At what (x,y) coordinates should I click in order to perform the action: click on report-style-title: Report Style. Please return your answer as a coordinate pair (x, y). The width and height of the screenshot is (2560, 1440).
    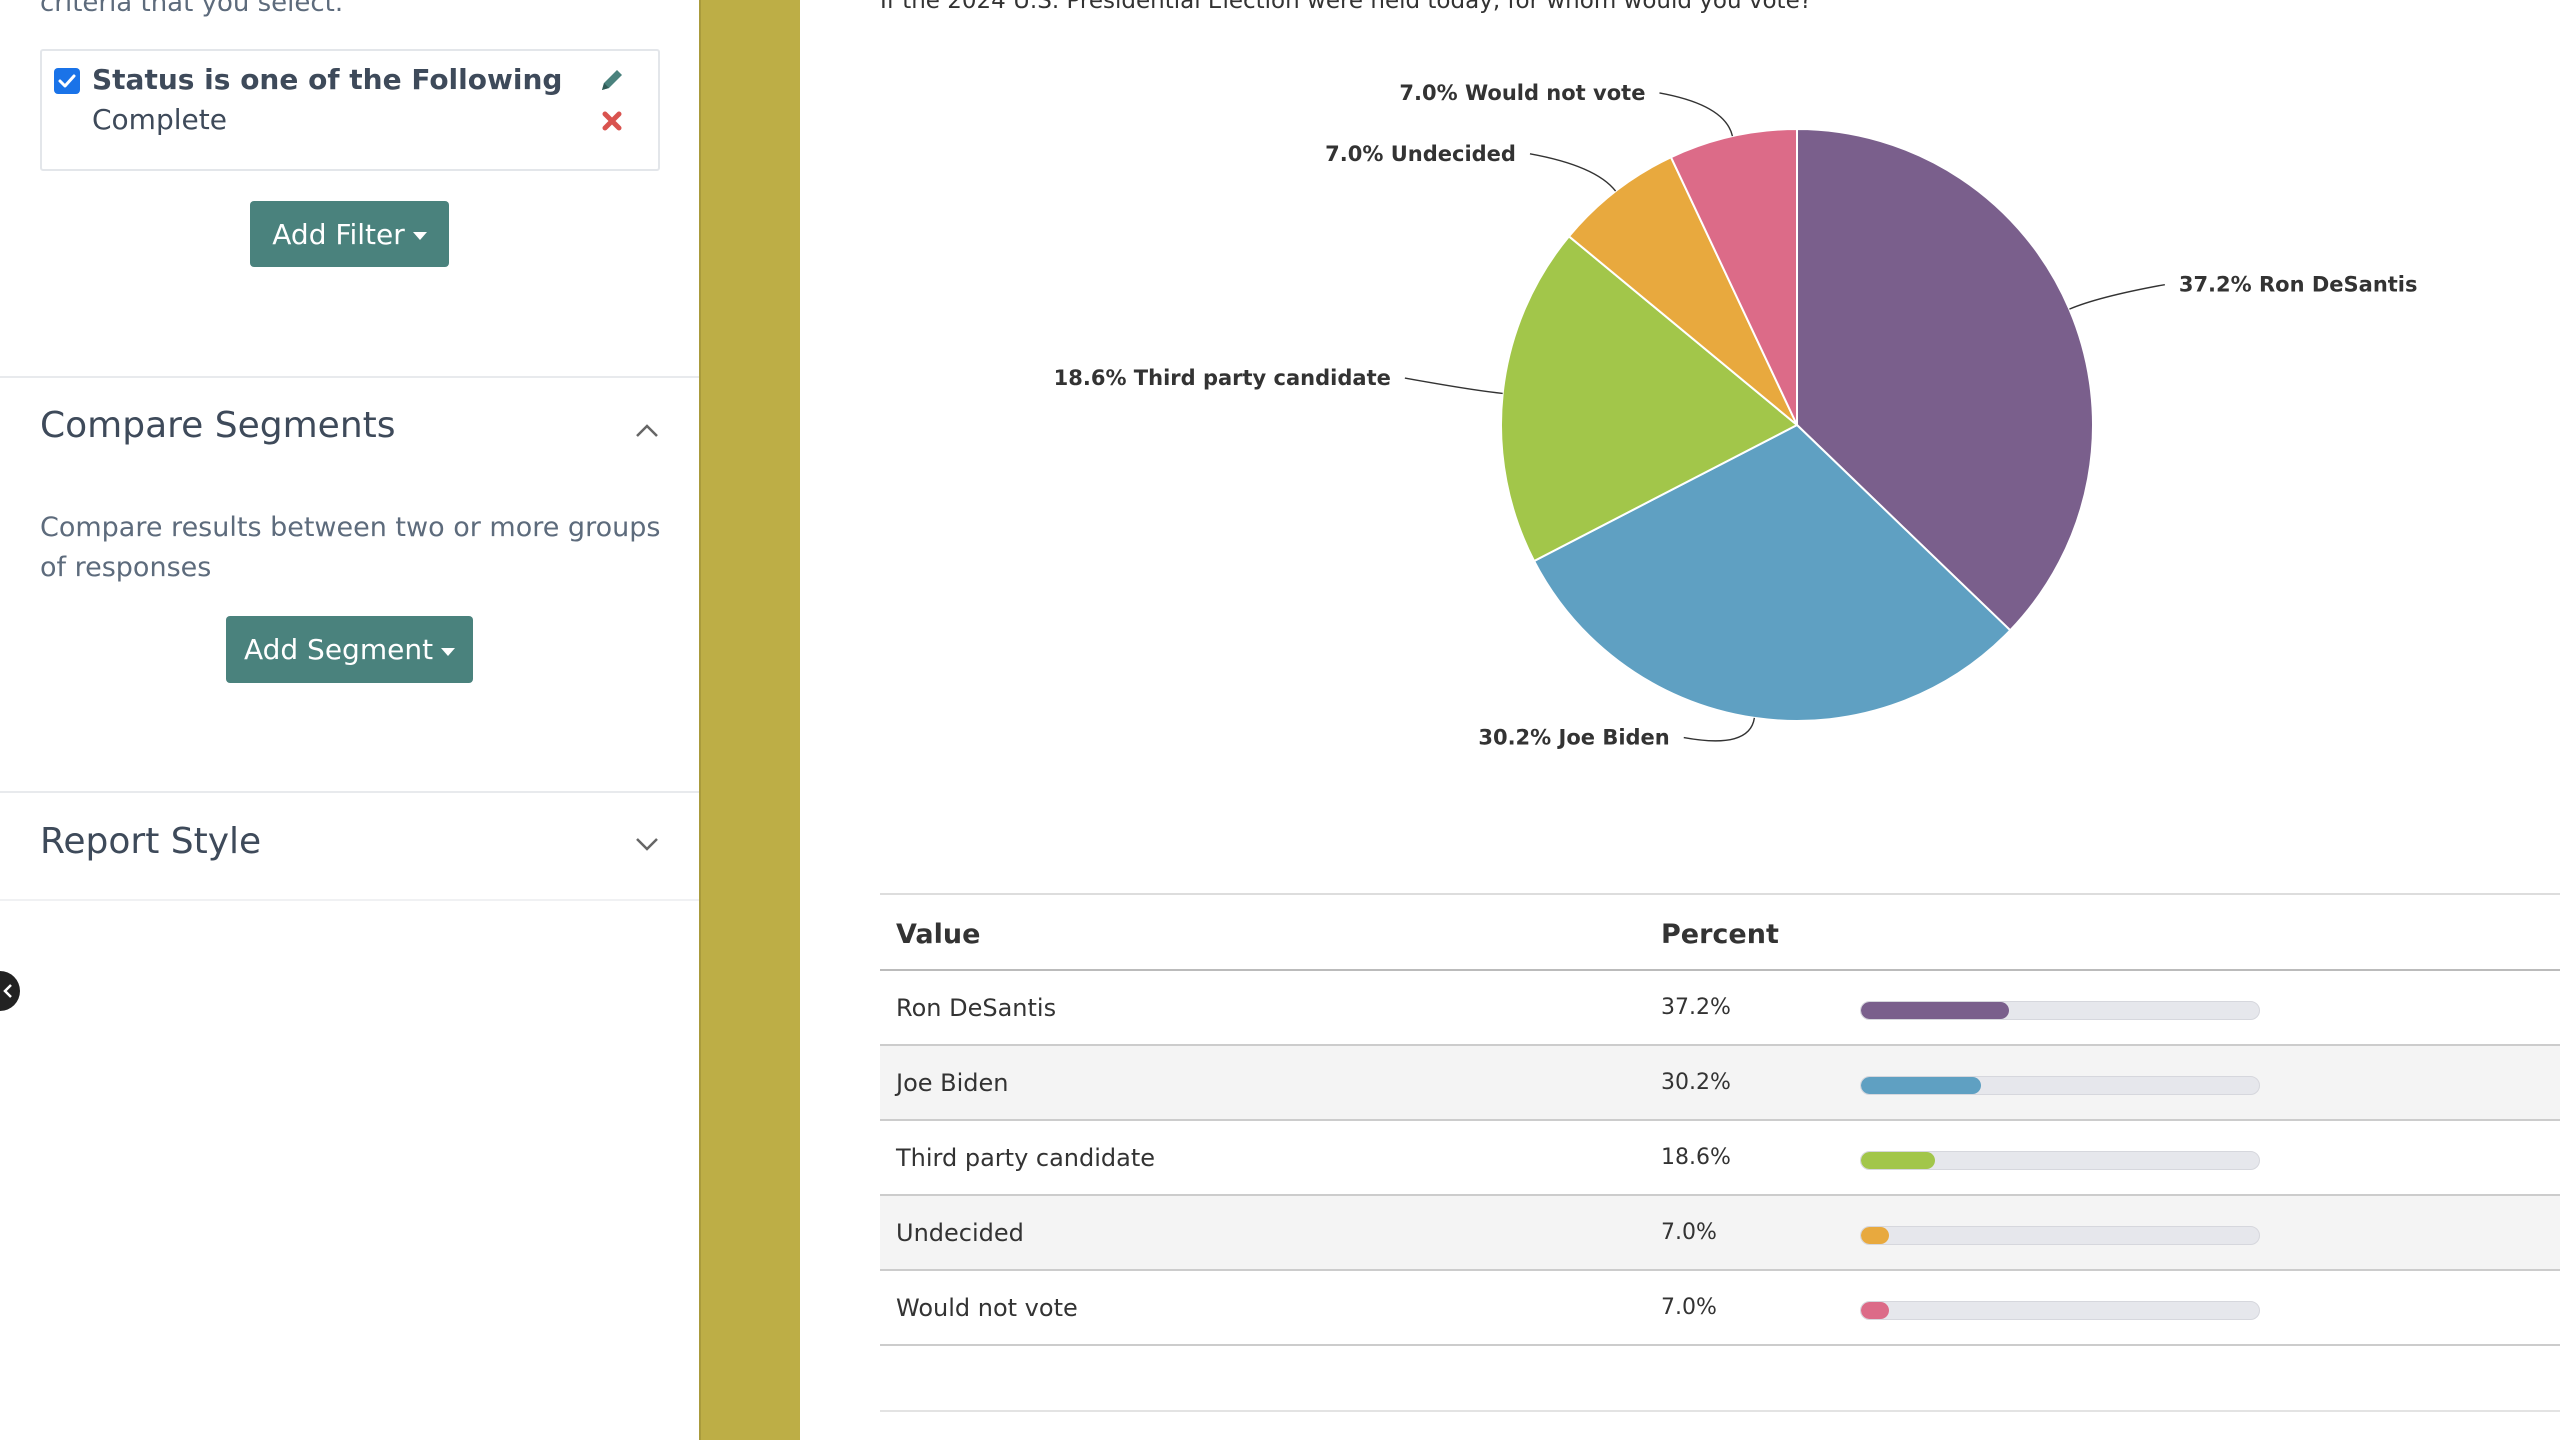
    Looking at the image, I should click on (151, 841).